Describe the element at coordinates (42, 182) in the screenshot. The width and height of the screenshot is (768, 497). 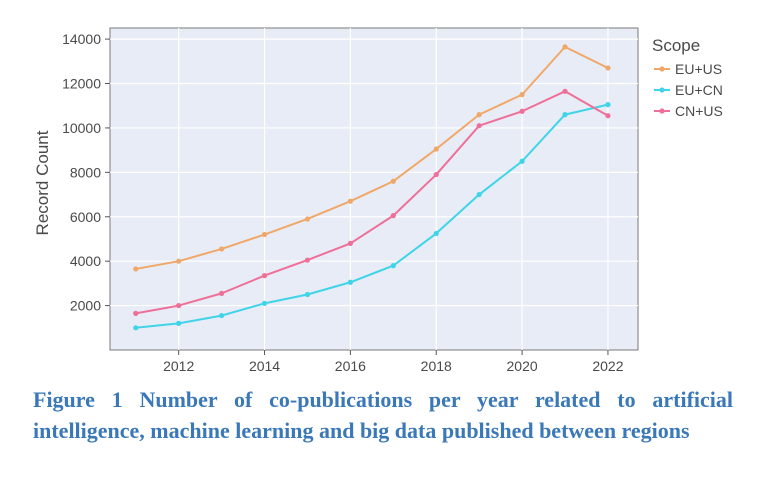
I see `y-axis-title: Record Count` at that location.